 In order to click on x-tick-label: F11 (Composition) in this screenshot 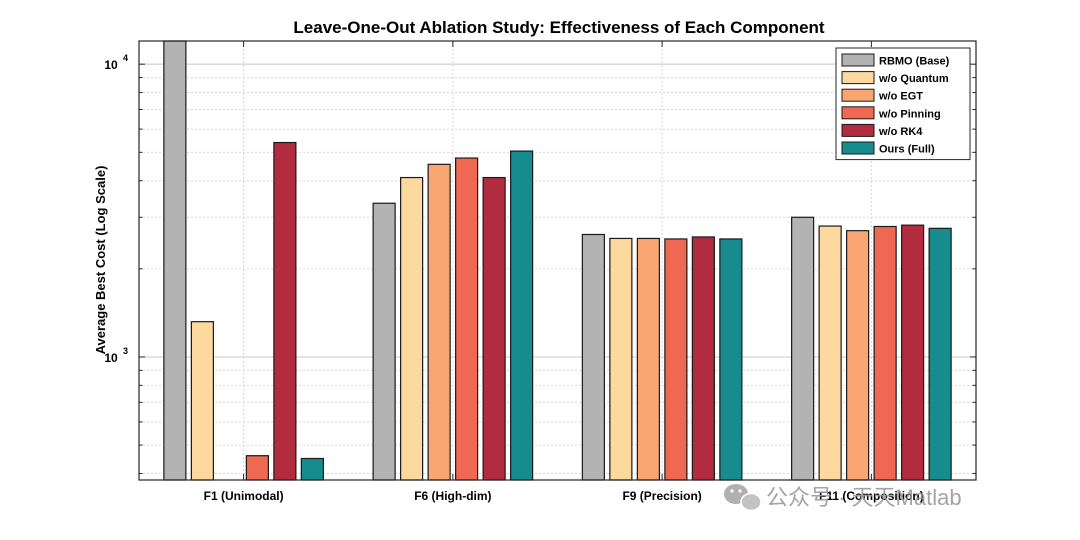, I will do `click(871, 496)`.